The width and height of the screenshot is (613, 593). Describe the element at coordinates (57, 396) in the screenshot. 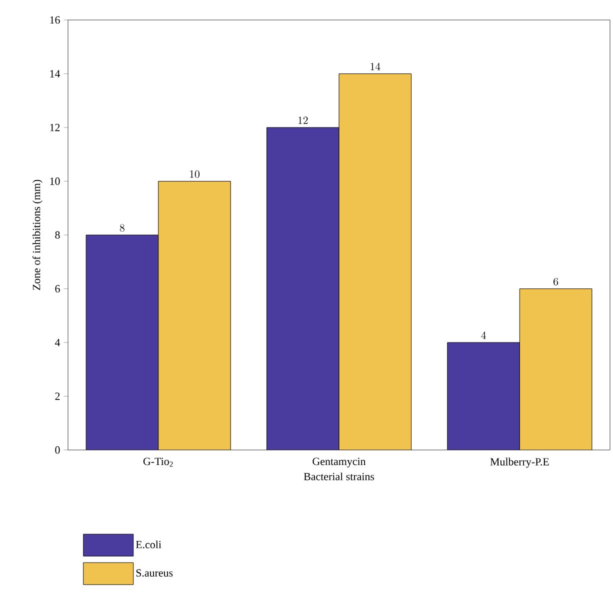

I see `y-tick-label: 2` at that location.